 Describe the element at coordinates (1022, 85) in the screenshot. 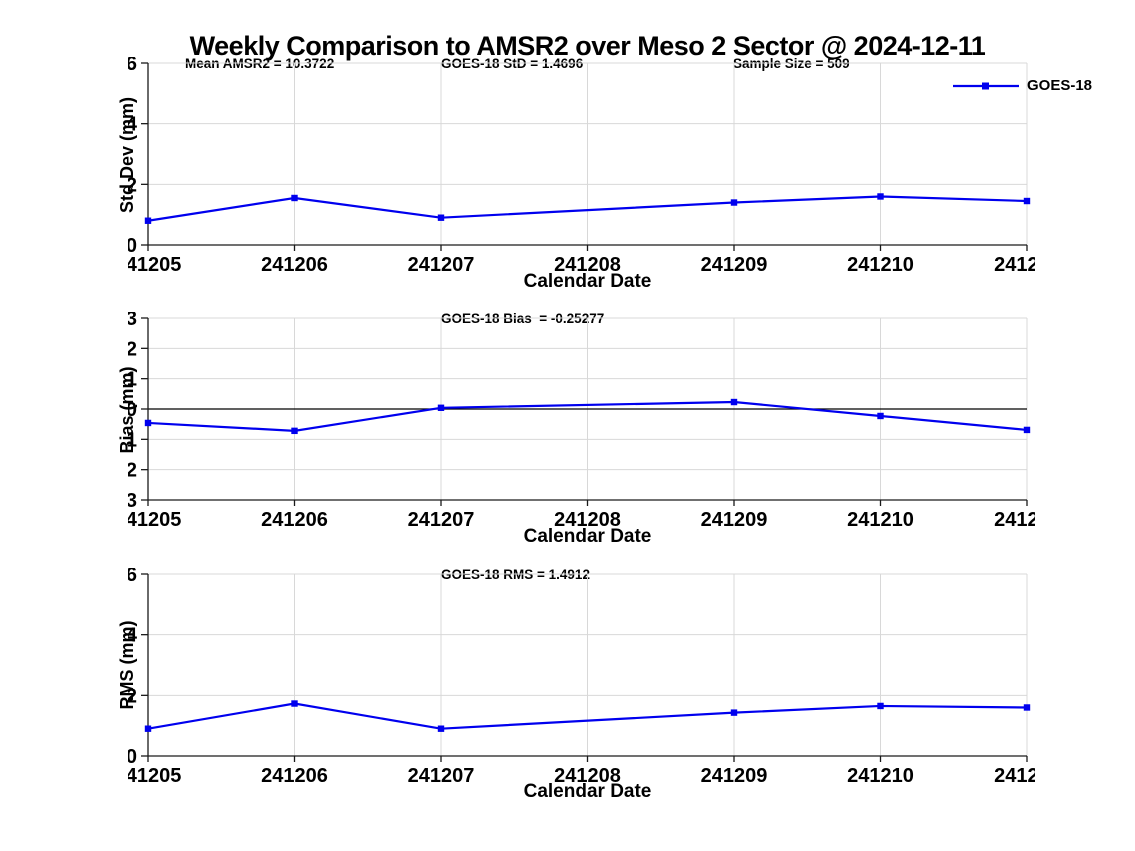

I see `legend: GOES-18` at that location.